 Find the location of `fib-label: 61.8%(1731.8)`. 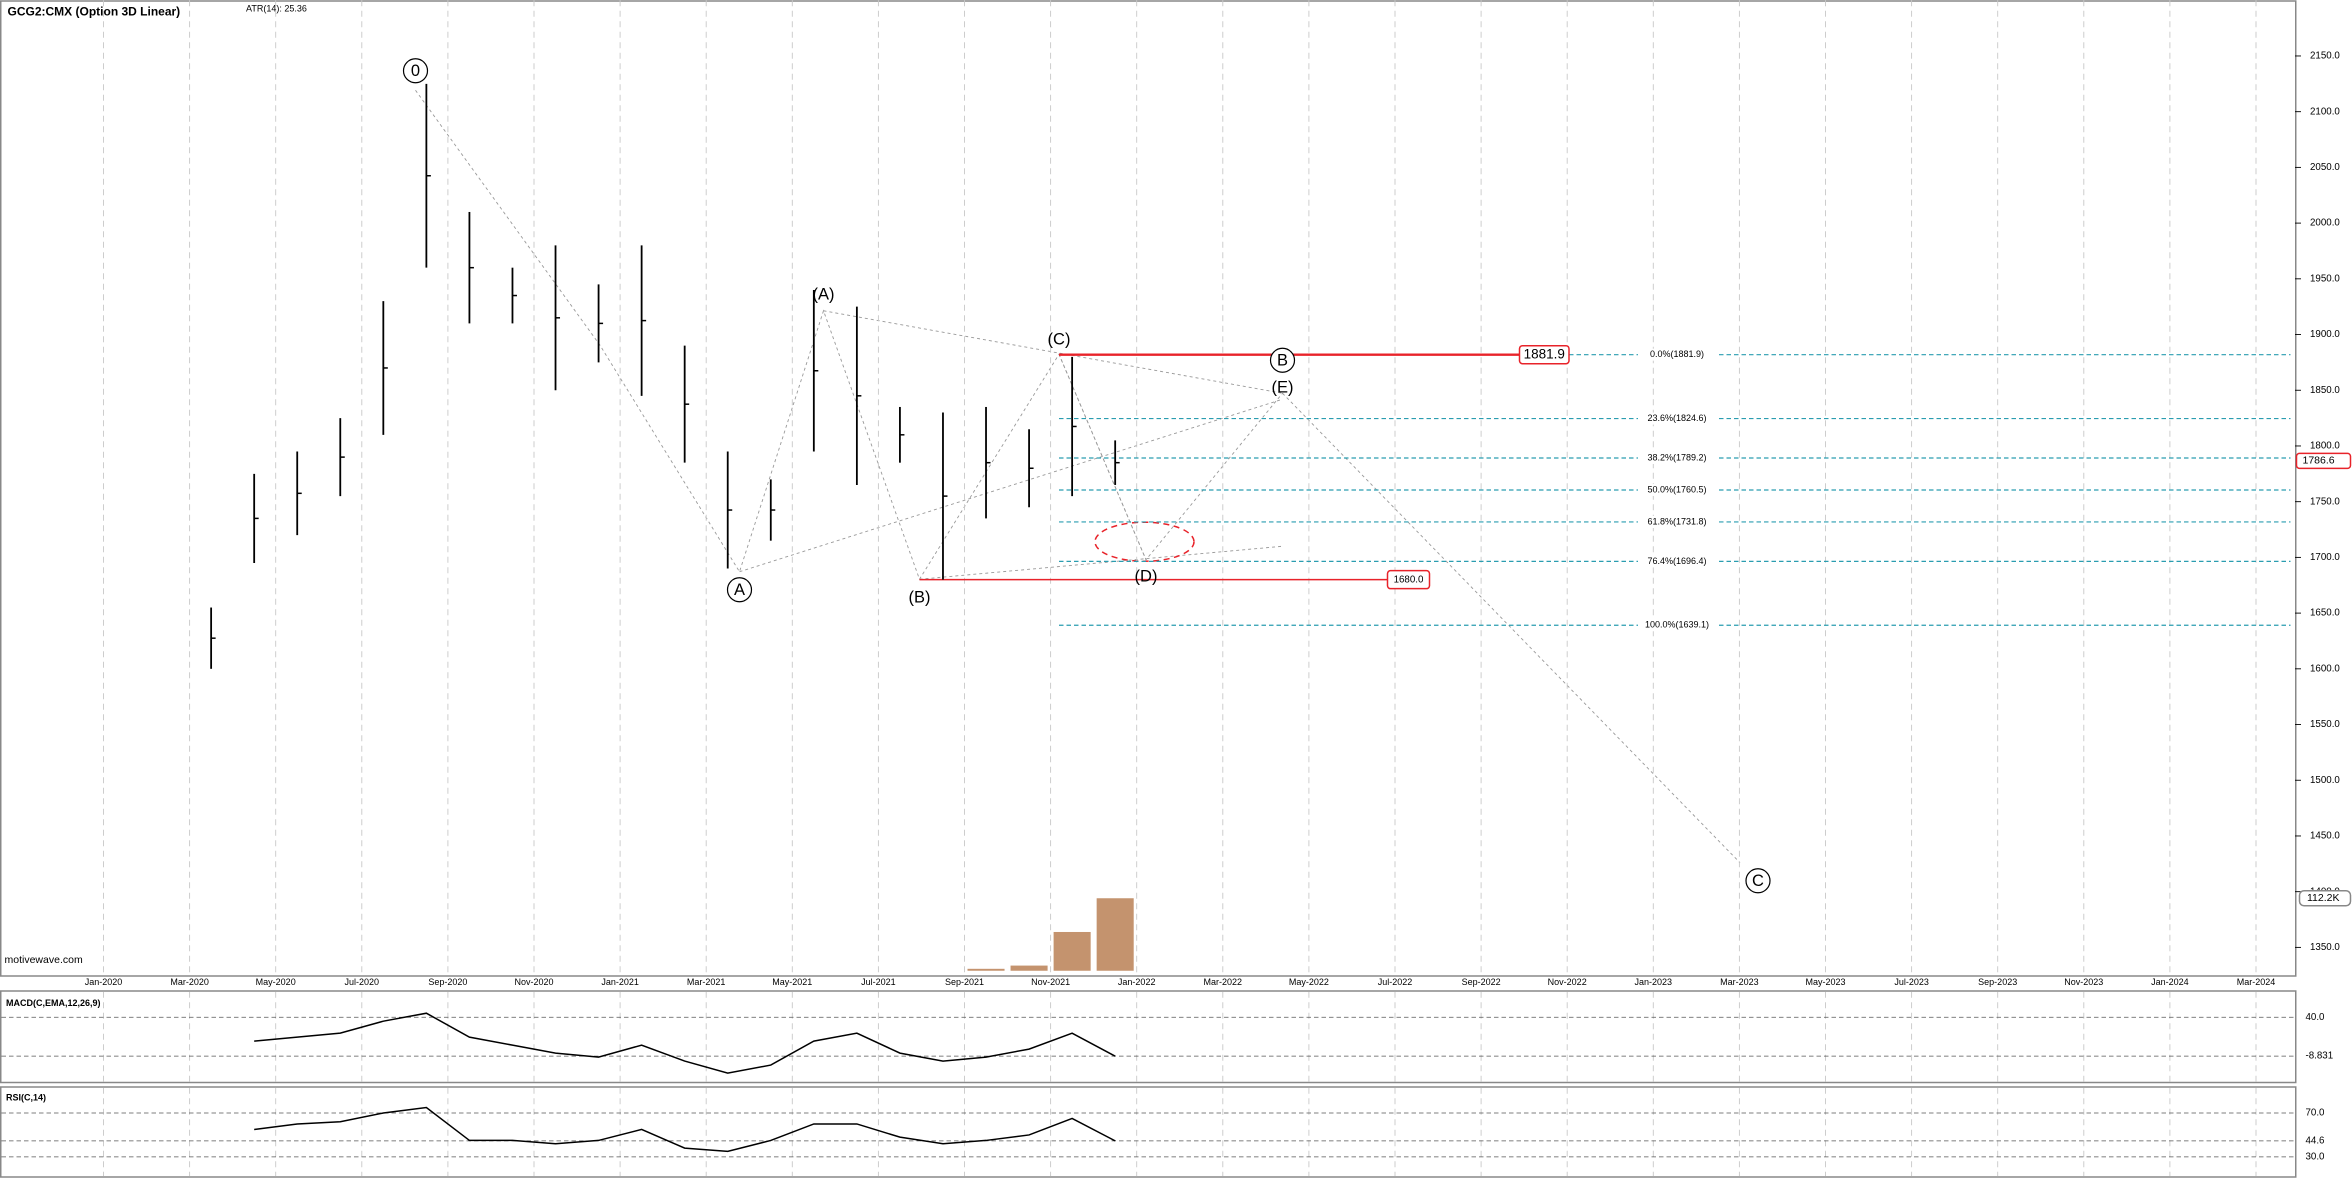

fib-label: 61.8%(1731.8) is located at coordinates (1676, 521).